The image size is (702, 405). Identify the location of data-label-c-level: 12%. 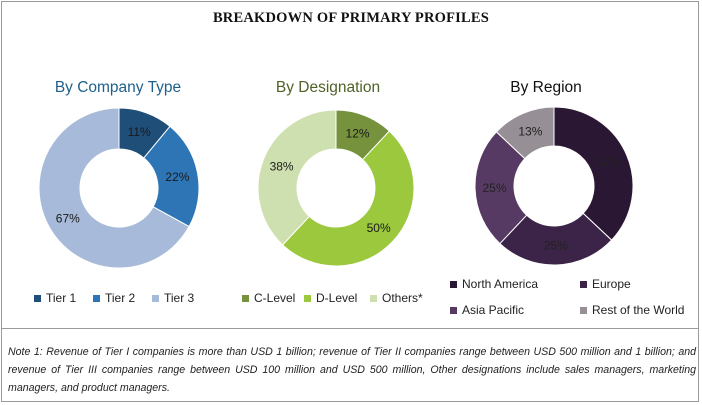
(358, 134).